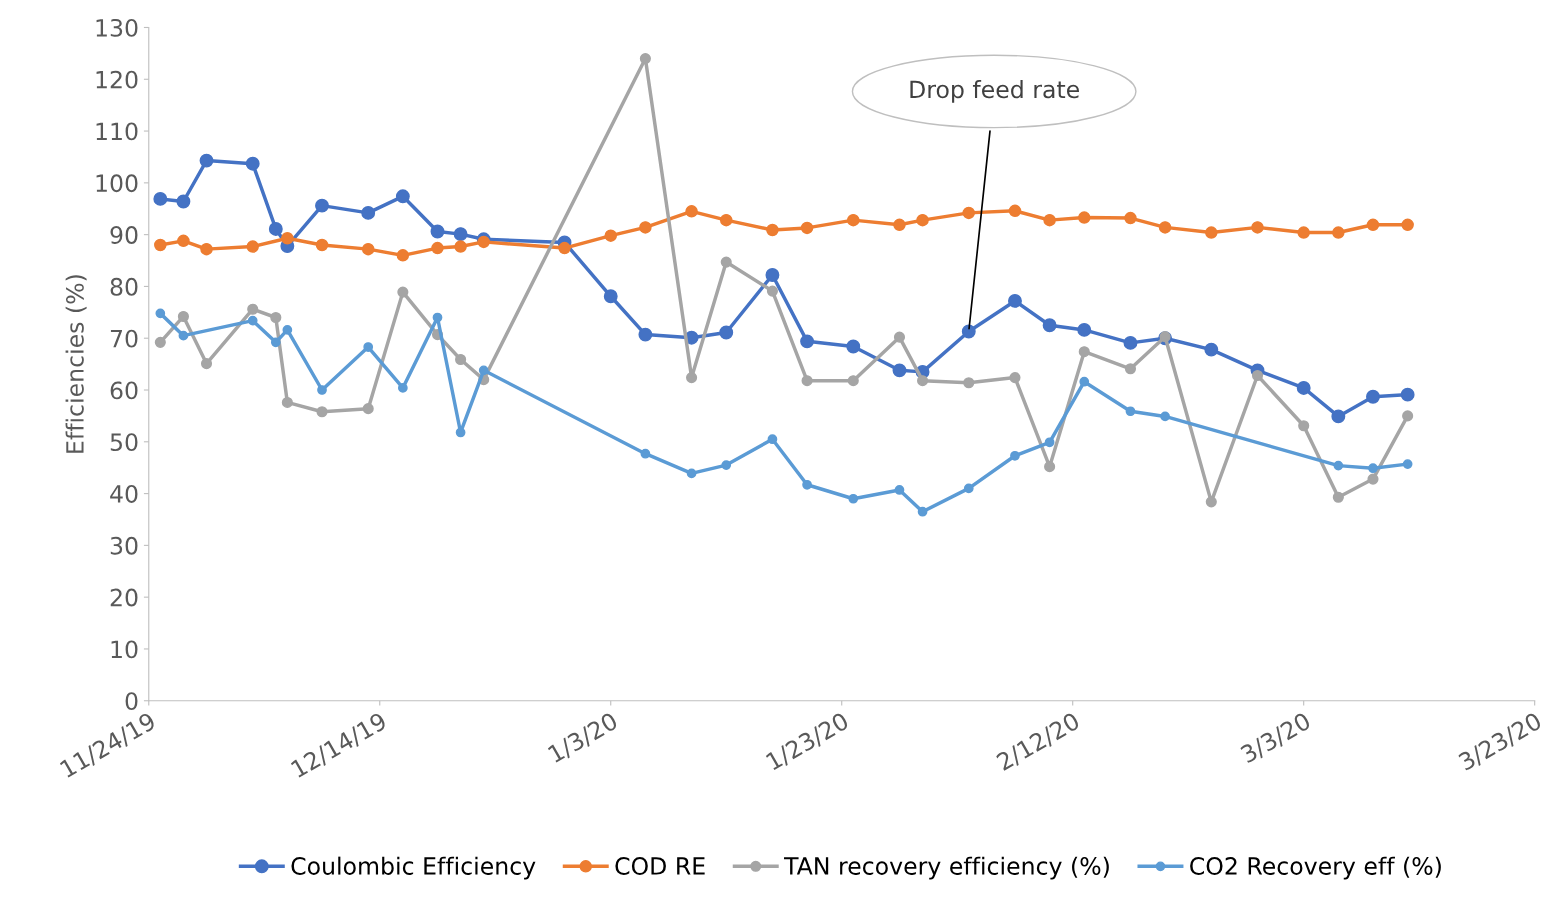  I want to click on annotation: Drop feed rate, so click(994, 91).